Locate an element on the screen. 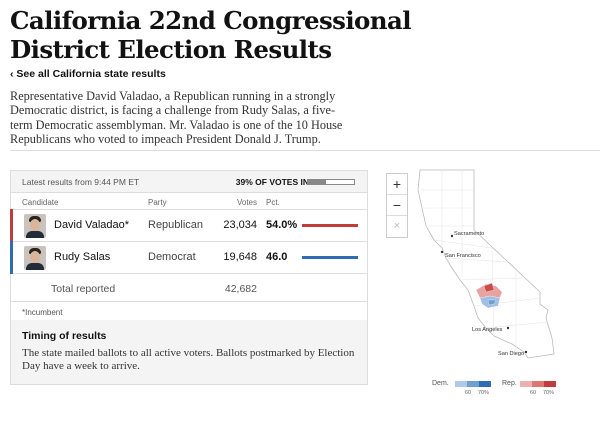  rep-swatches is located at coordinates (538, 384).